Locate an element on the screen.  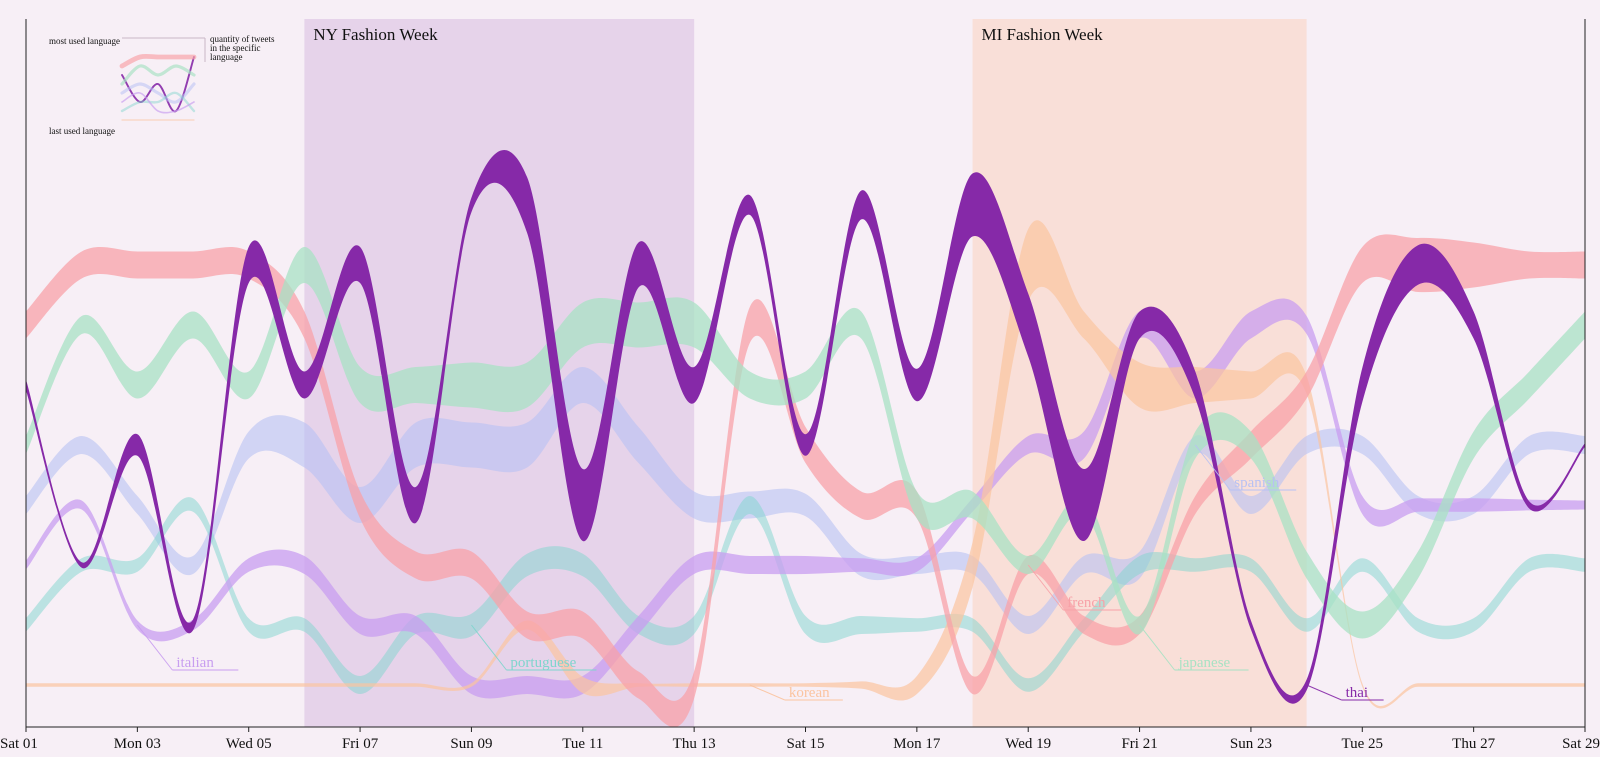
legend-top-label: most used language is located at coordinates (84, 41).